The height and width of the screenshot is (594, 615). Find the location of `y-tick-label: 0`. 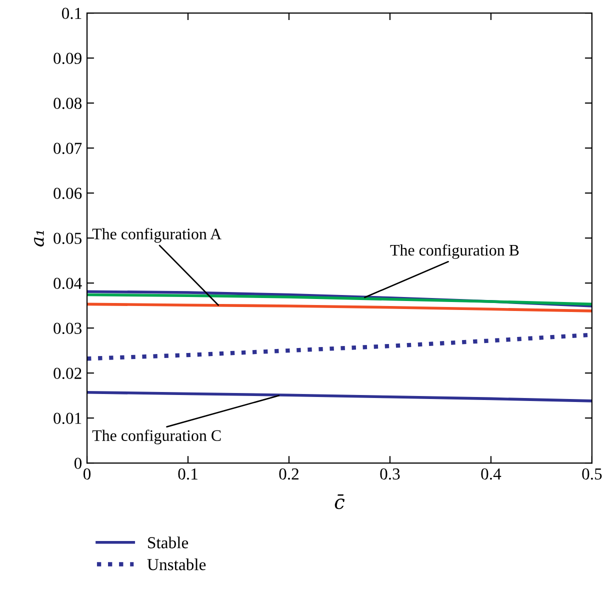

y-tick-label: 0 is located at coordinates (78, 463).